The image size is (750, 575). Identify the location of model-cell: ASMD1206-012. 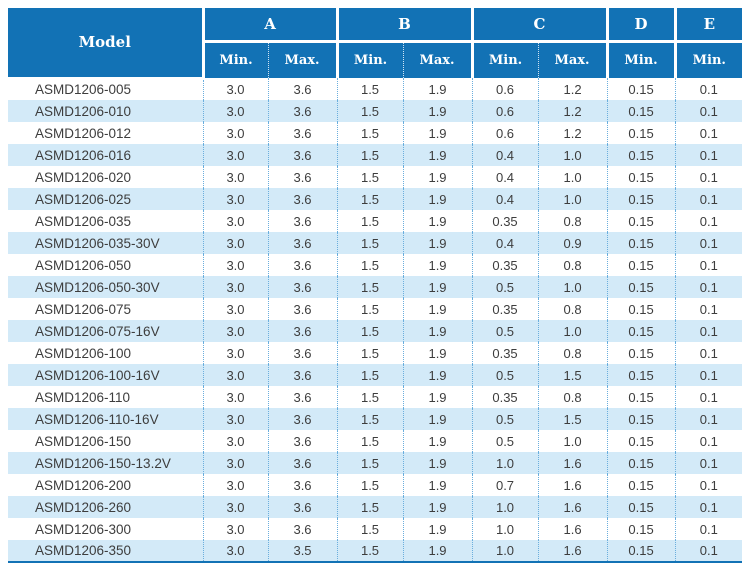
(83, 133).